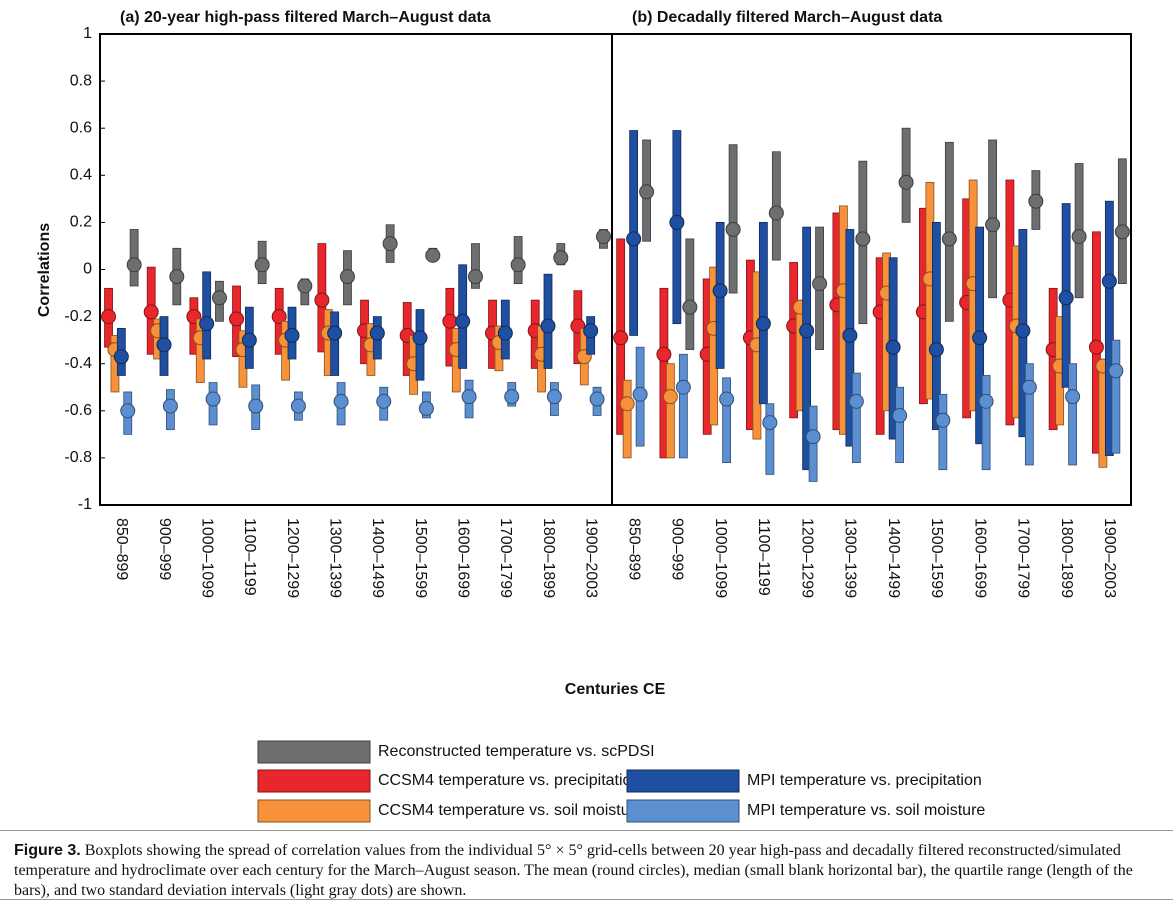  Describe the element at coordinates (81, 175) in the screenshot. I see `y-tick-label: 0.4` at that location.